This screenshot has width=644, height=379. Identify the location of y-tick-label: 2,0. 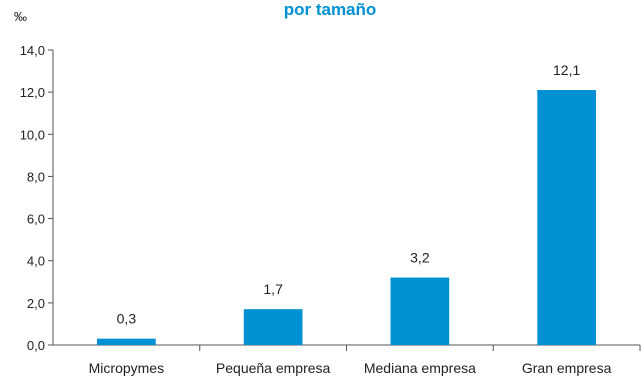
(36, 303).